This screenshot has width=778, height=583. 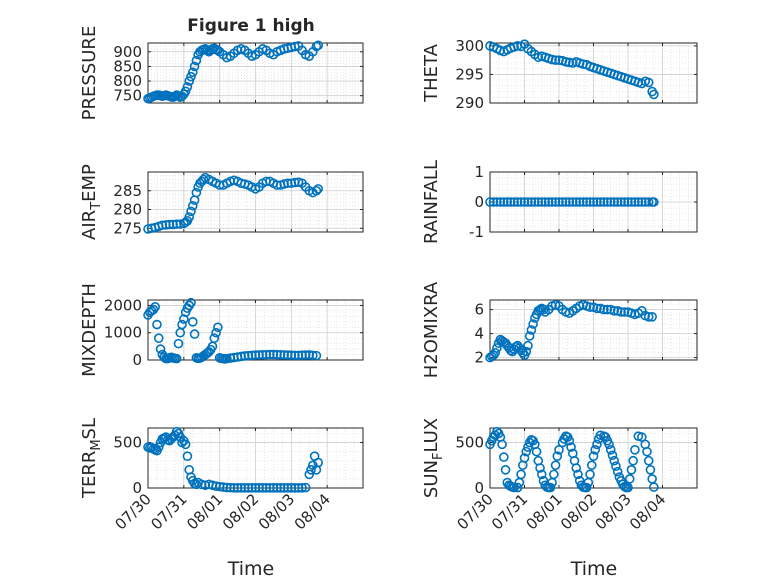 I want to click on subplot-rainfall: -1 0 1 RAINFALL, so click(x=559, y=202).